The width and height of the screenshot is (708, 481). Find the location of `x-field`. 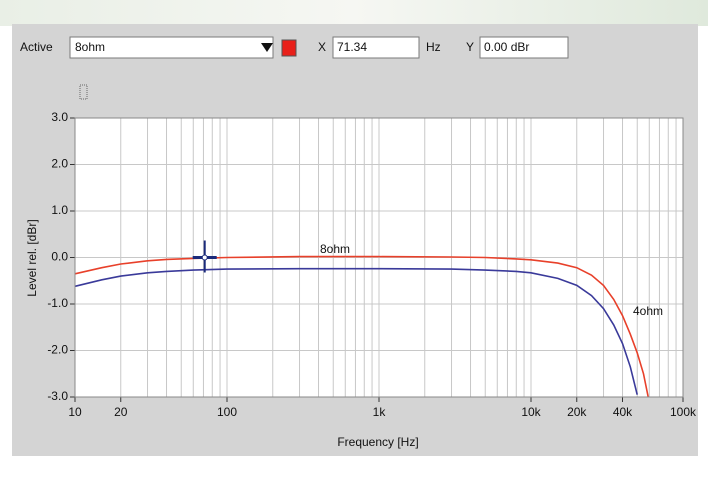

x-field is located at coordinates (376, 47).